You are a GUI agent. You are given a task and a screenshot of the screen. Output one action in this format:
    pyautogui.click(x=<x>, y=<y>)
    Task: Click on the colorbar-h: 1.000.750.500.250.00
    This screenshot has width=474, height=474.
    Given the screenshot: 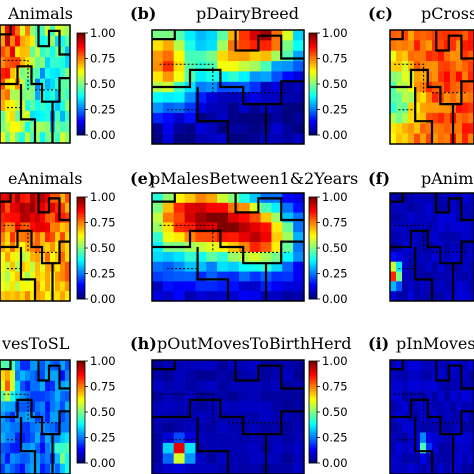 What is the action you would take?
    pyautogui.click(x=328, y=412)
    